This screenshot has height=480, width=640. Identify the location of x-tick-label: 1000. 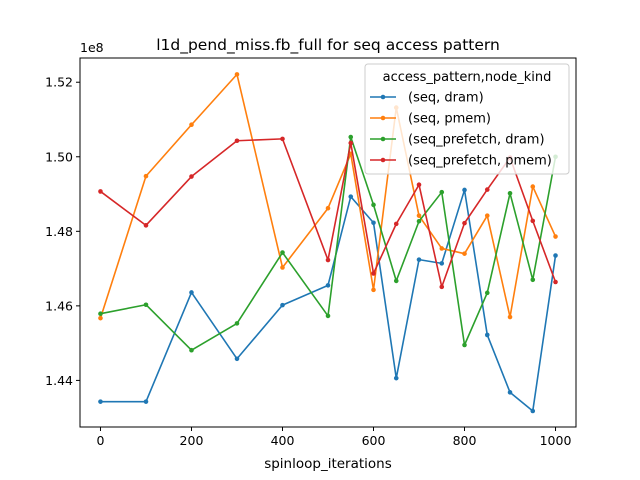
(556, 440).